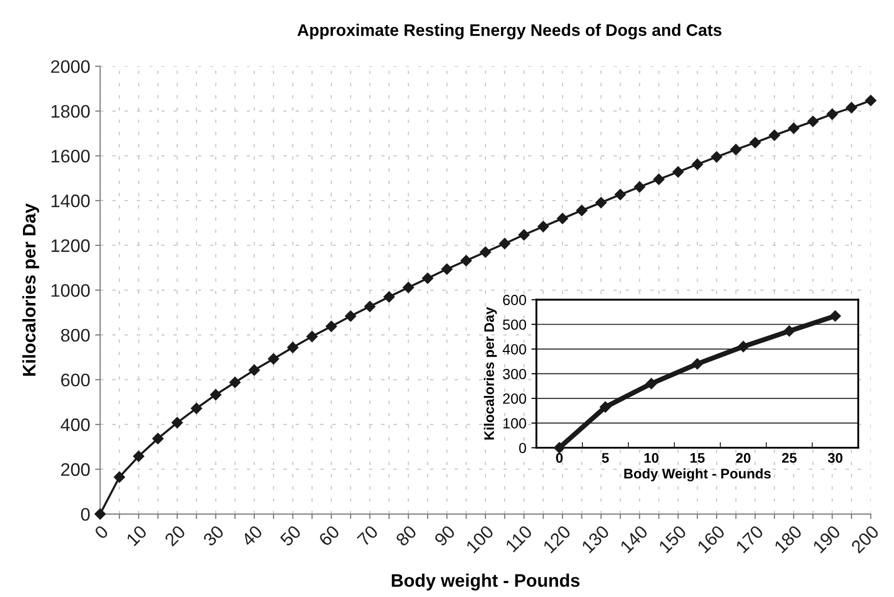 The height and width of the screenshot is (597, 894). What do you see at coordinates (367, 535) in the screenshot?
I see `x-tick-label: 70` at bounding box center [367, 535].